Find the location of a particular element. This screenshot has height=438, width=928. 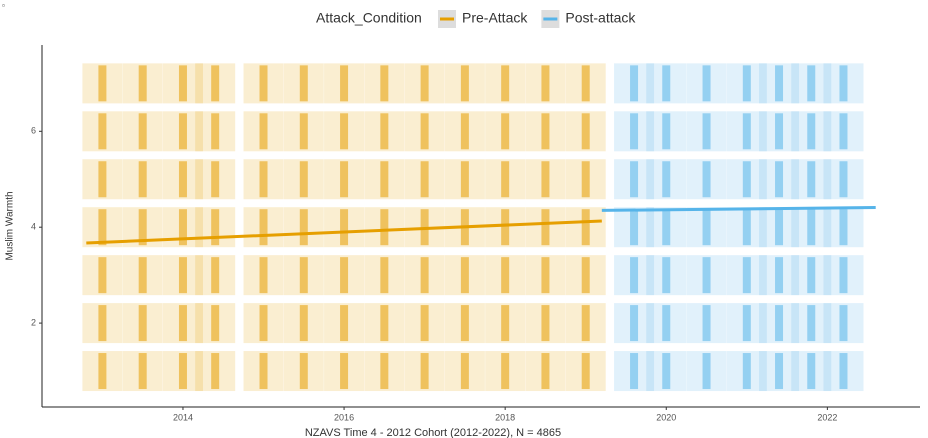

fit-line is located at coordinates (738, 209).